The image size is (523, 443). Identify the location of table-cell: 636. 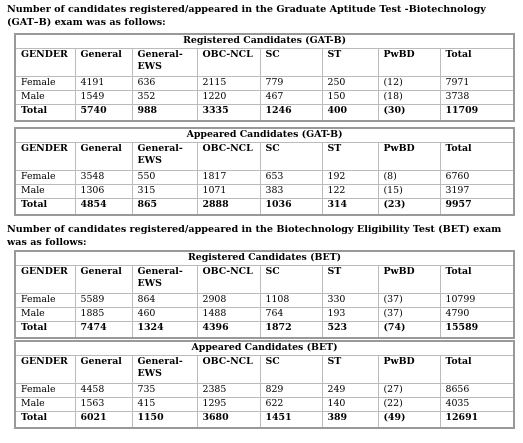
(164, 83).